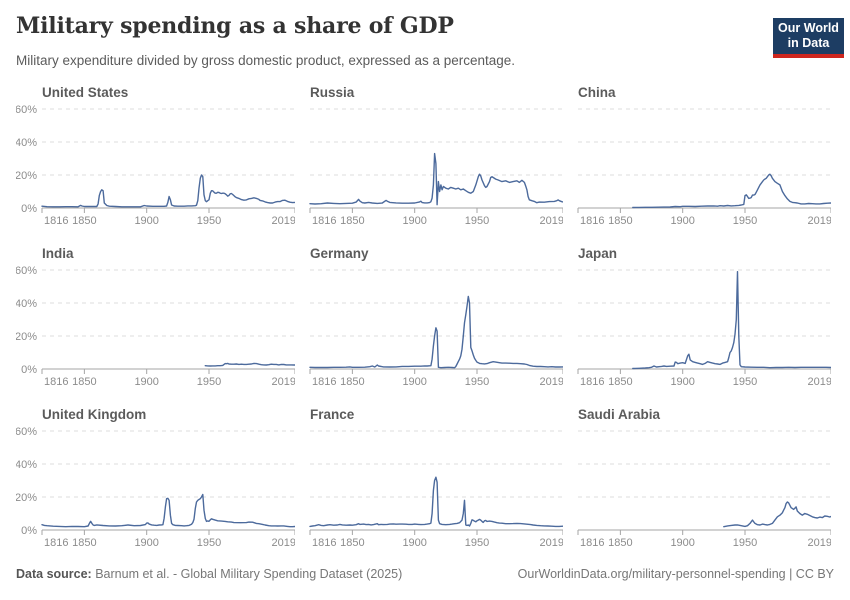 The width and height of the screenshot is (850, 600). What do you see at coordinates (168, 191) in the screenshot?
I see `data-line-united-states` at bounding box center [168, 191].